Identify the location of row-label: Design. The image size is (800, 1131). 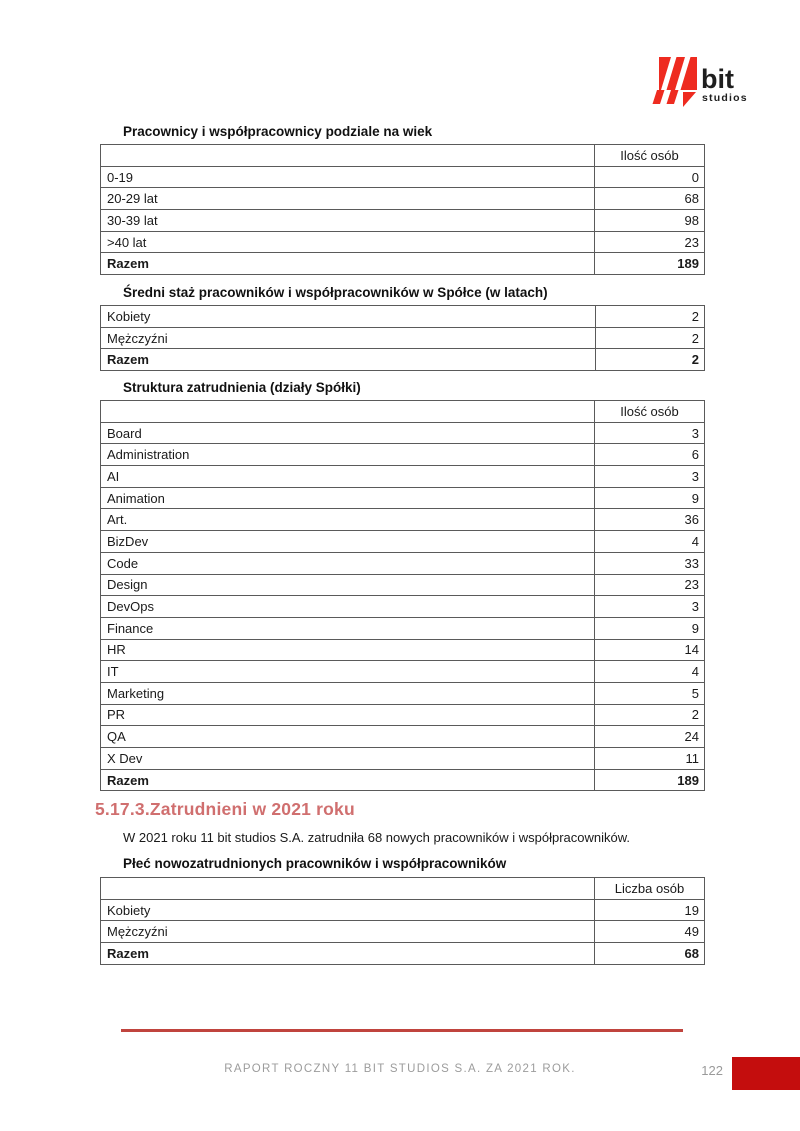
(347, 585).